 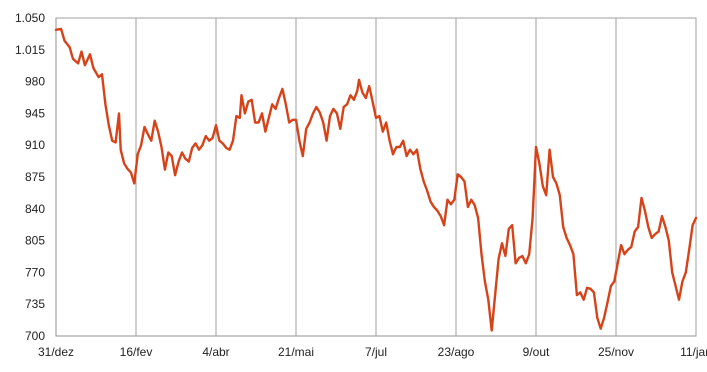 I want to click on x-tick-label: 16/fev, so click(x=136, y=352).